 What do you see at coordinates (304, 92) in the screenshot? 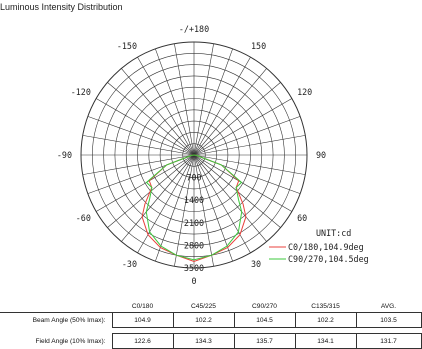
I see `angle-tick-label: 120` at bounding box center [304, 92].